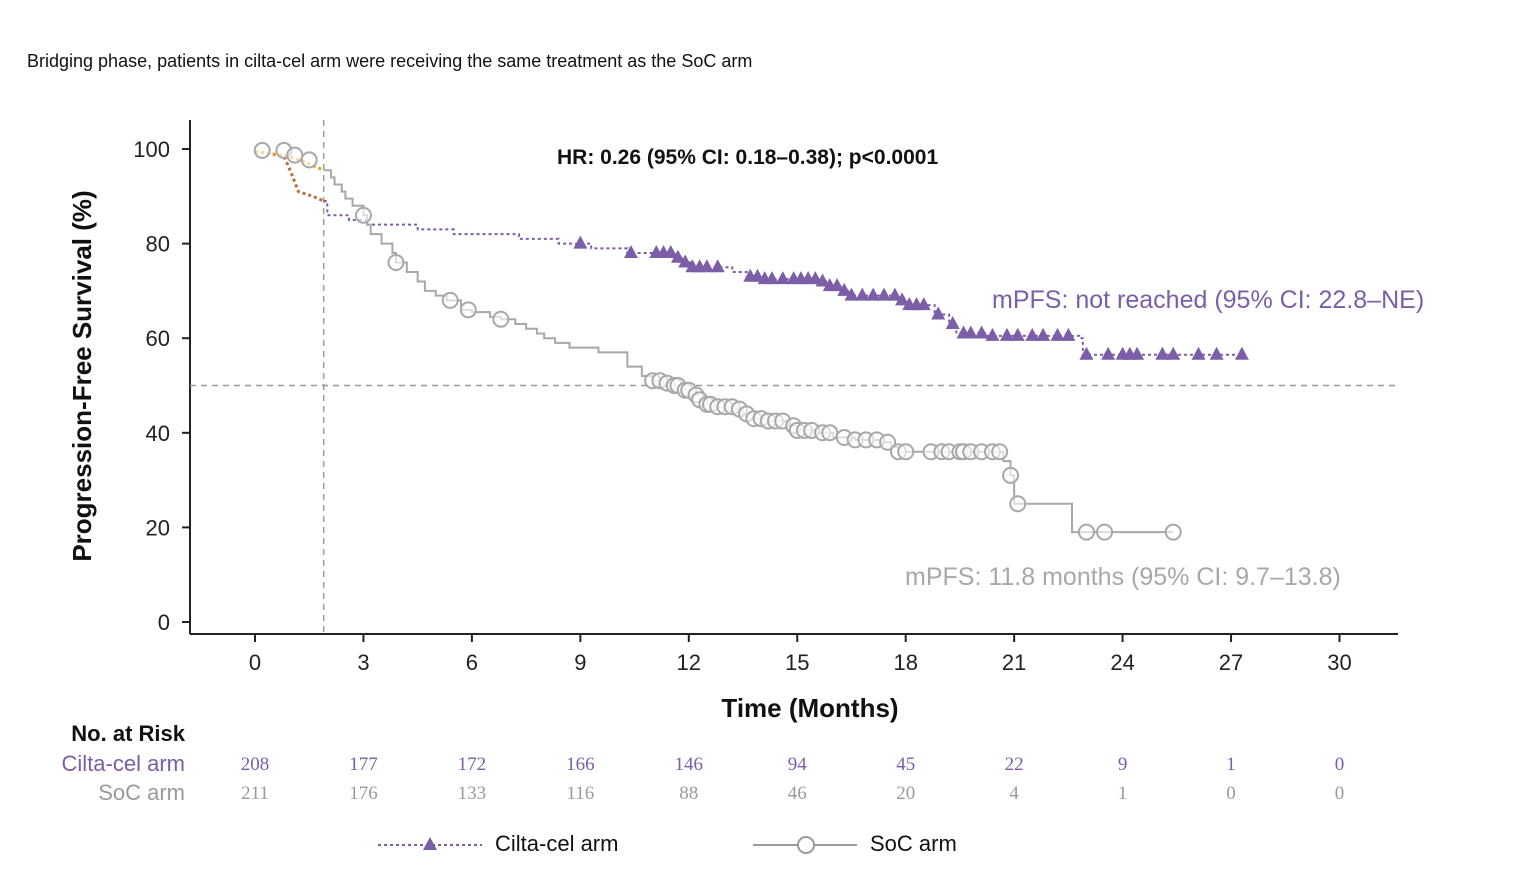 This screenshot has width=1540, height=892. What do you see at coordinates (667, 843) in the screenshot?
I see `legend: Cilta-cel arm SoC arm` at bounding box center [667, 843].